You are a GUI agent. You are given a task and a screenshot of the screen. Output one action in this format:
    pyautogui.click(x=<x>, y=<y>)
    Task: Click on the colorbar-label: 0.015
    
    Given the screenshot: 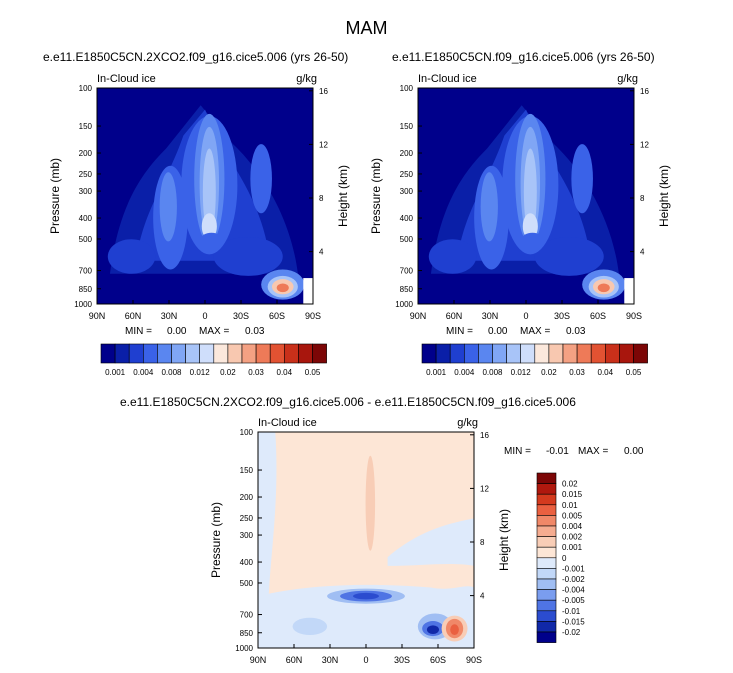 What is the action you would take?
    pyautogui.click(x=572, y=494)
    